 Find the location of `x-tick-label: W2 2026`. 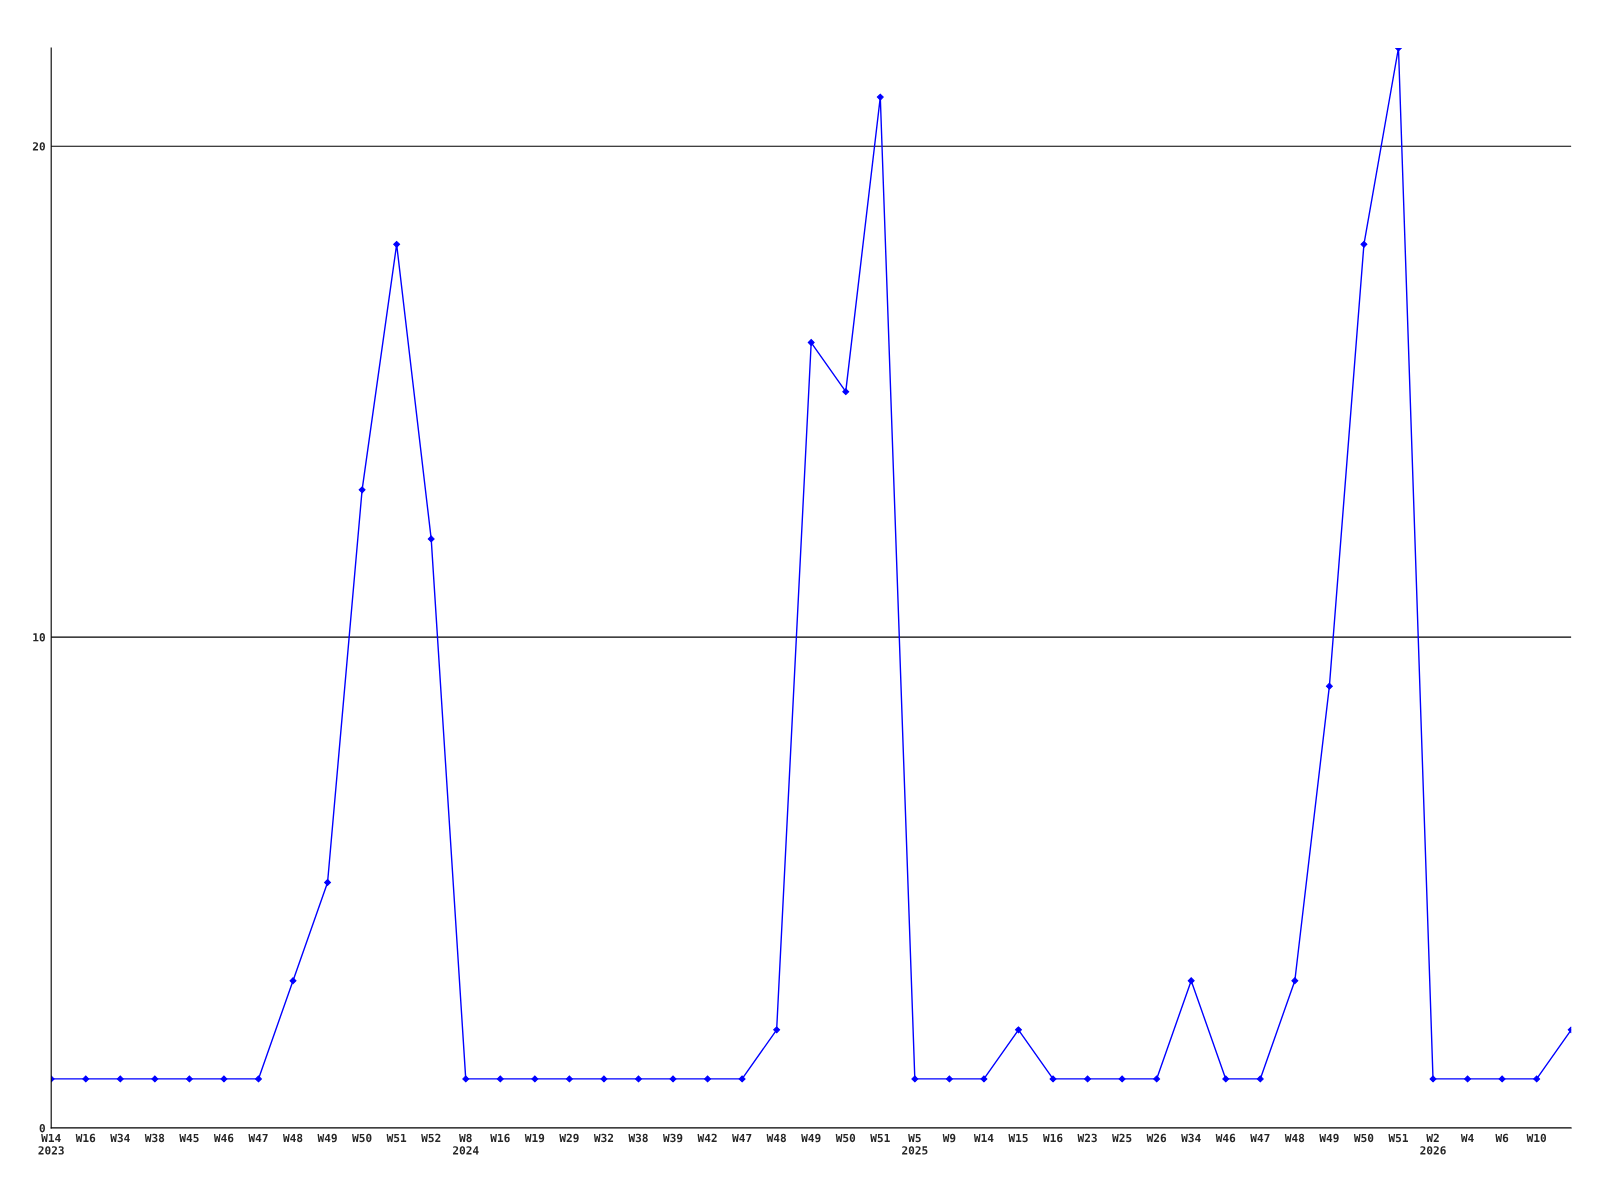

x-tick-label: W2 2026 is located at coordinates (1433, 1144).